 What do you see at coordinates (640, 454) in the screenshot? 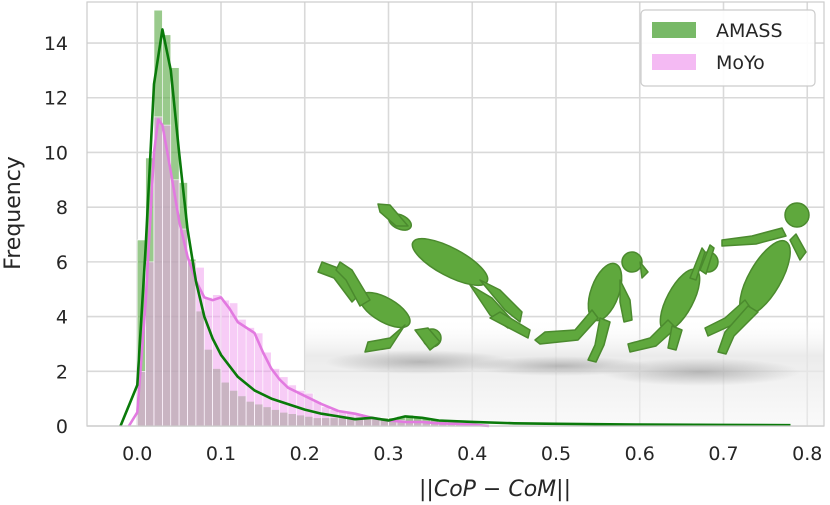
I see `x-tick-label: 0.6` at bounding box center [640, 454].